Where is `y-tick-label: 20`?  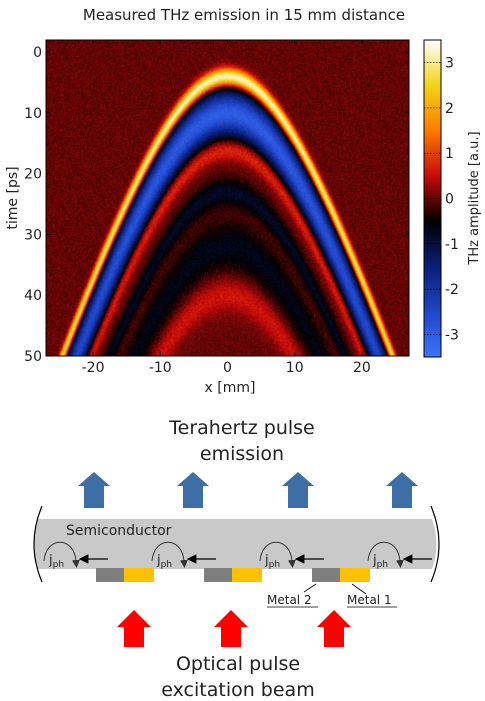
y-tick-label: 20 is located at coordinates (33, 175).